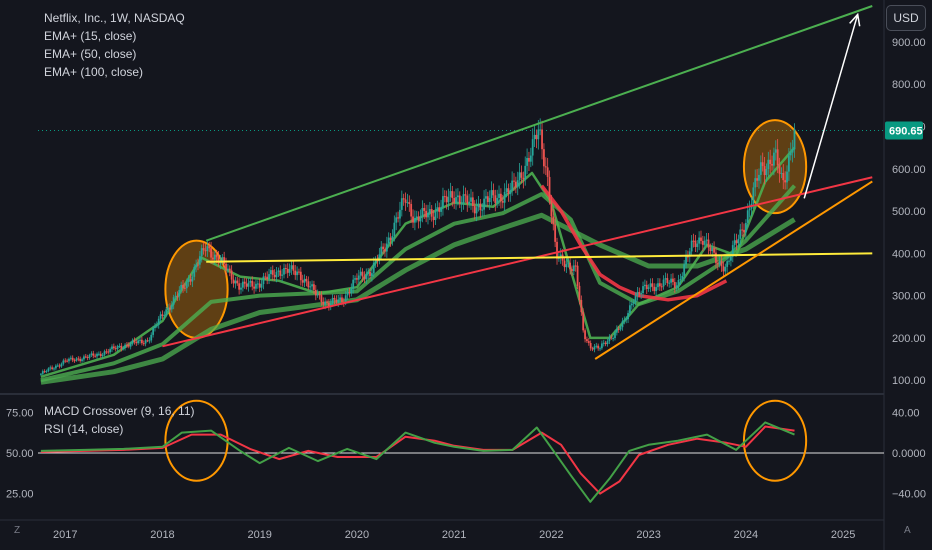 This screenshot has height=550, width=932. Describe the element at coordinates (909, 254) in the screenshot. I see `price-tick-label: 400.00` at that location.